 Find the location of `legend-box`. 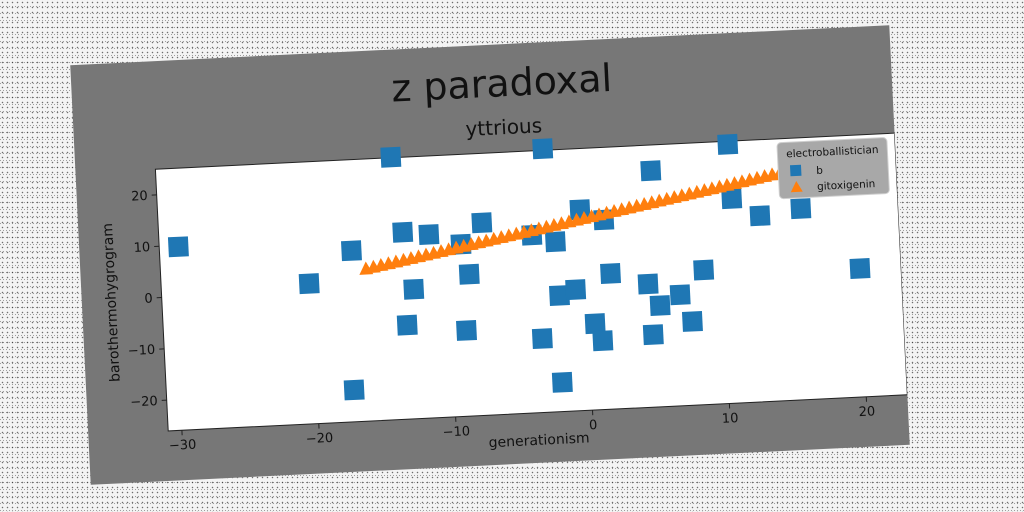

legend-box is located at coordinates (833, 168).